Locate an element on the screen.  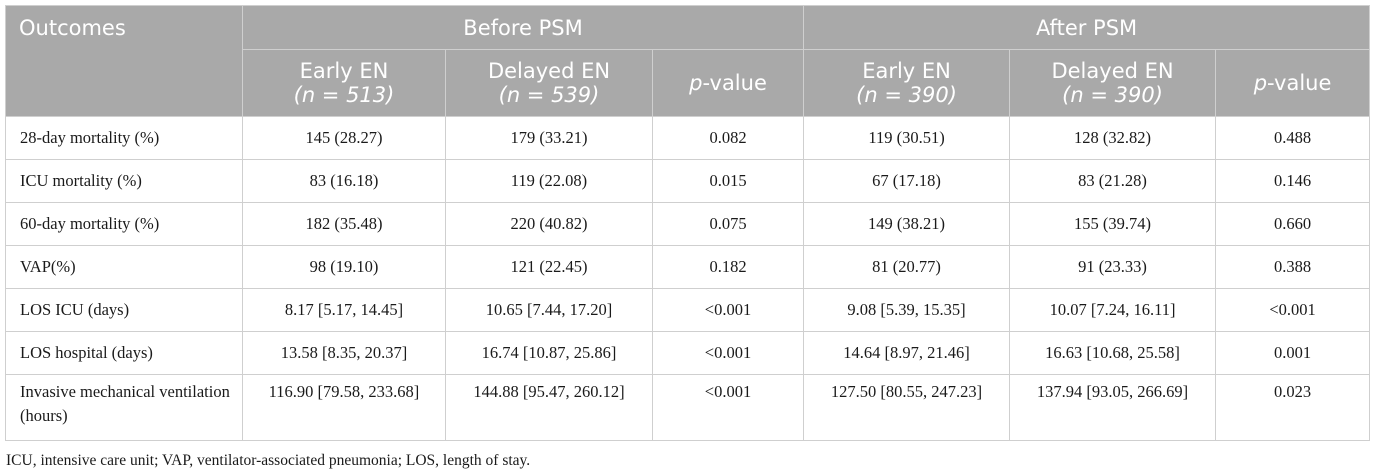
header-before-psm: Before PSM is located at coordinates (523, 27).